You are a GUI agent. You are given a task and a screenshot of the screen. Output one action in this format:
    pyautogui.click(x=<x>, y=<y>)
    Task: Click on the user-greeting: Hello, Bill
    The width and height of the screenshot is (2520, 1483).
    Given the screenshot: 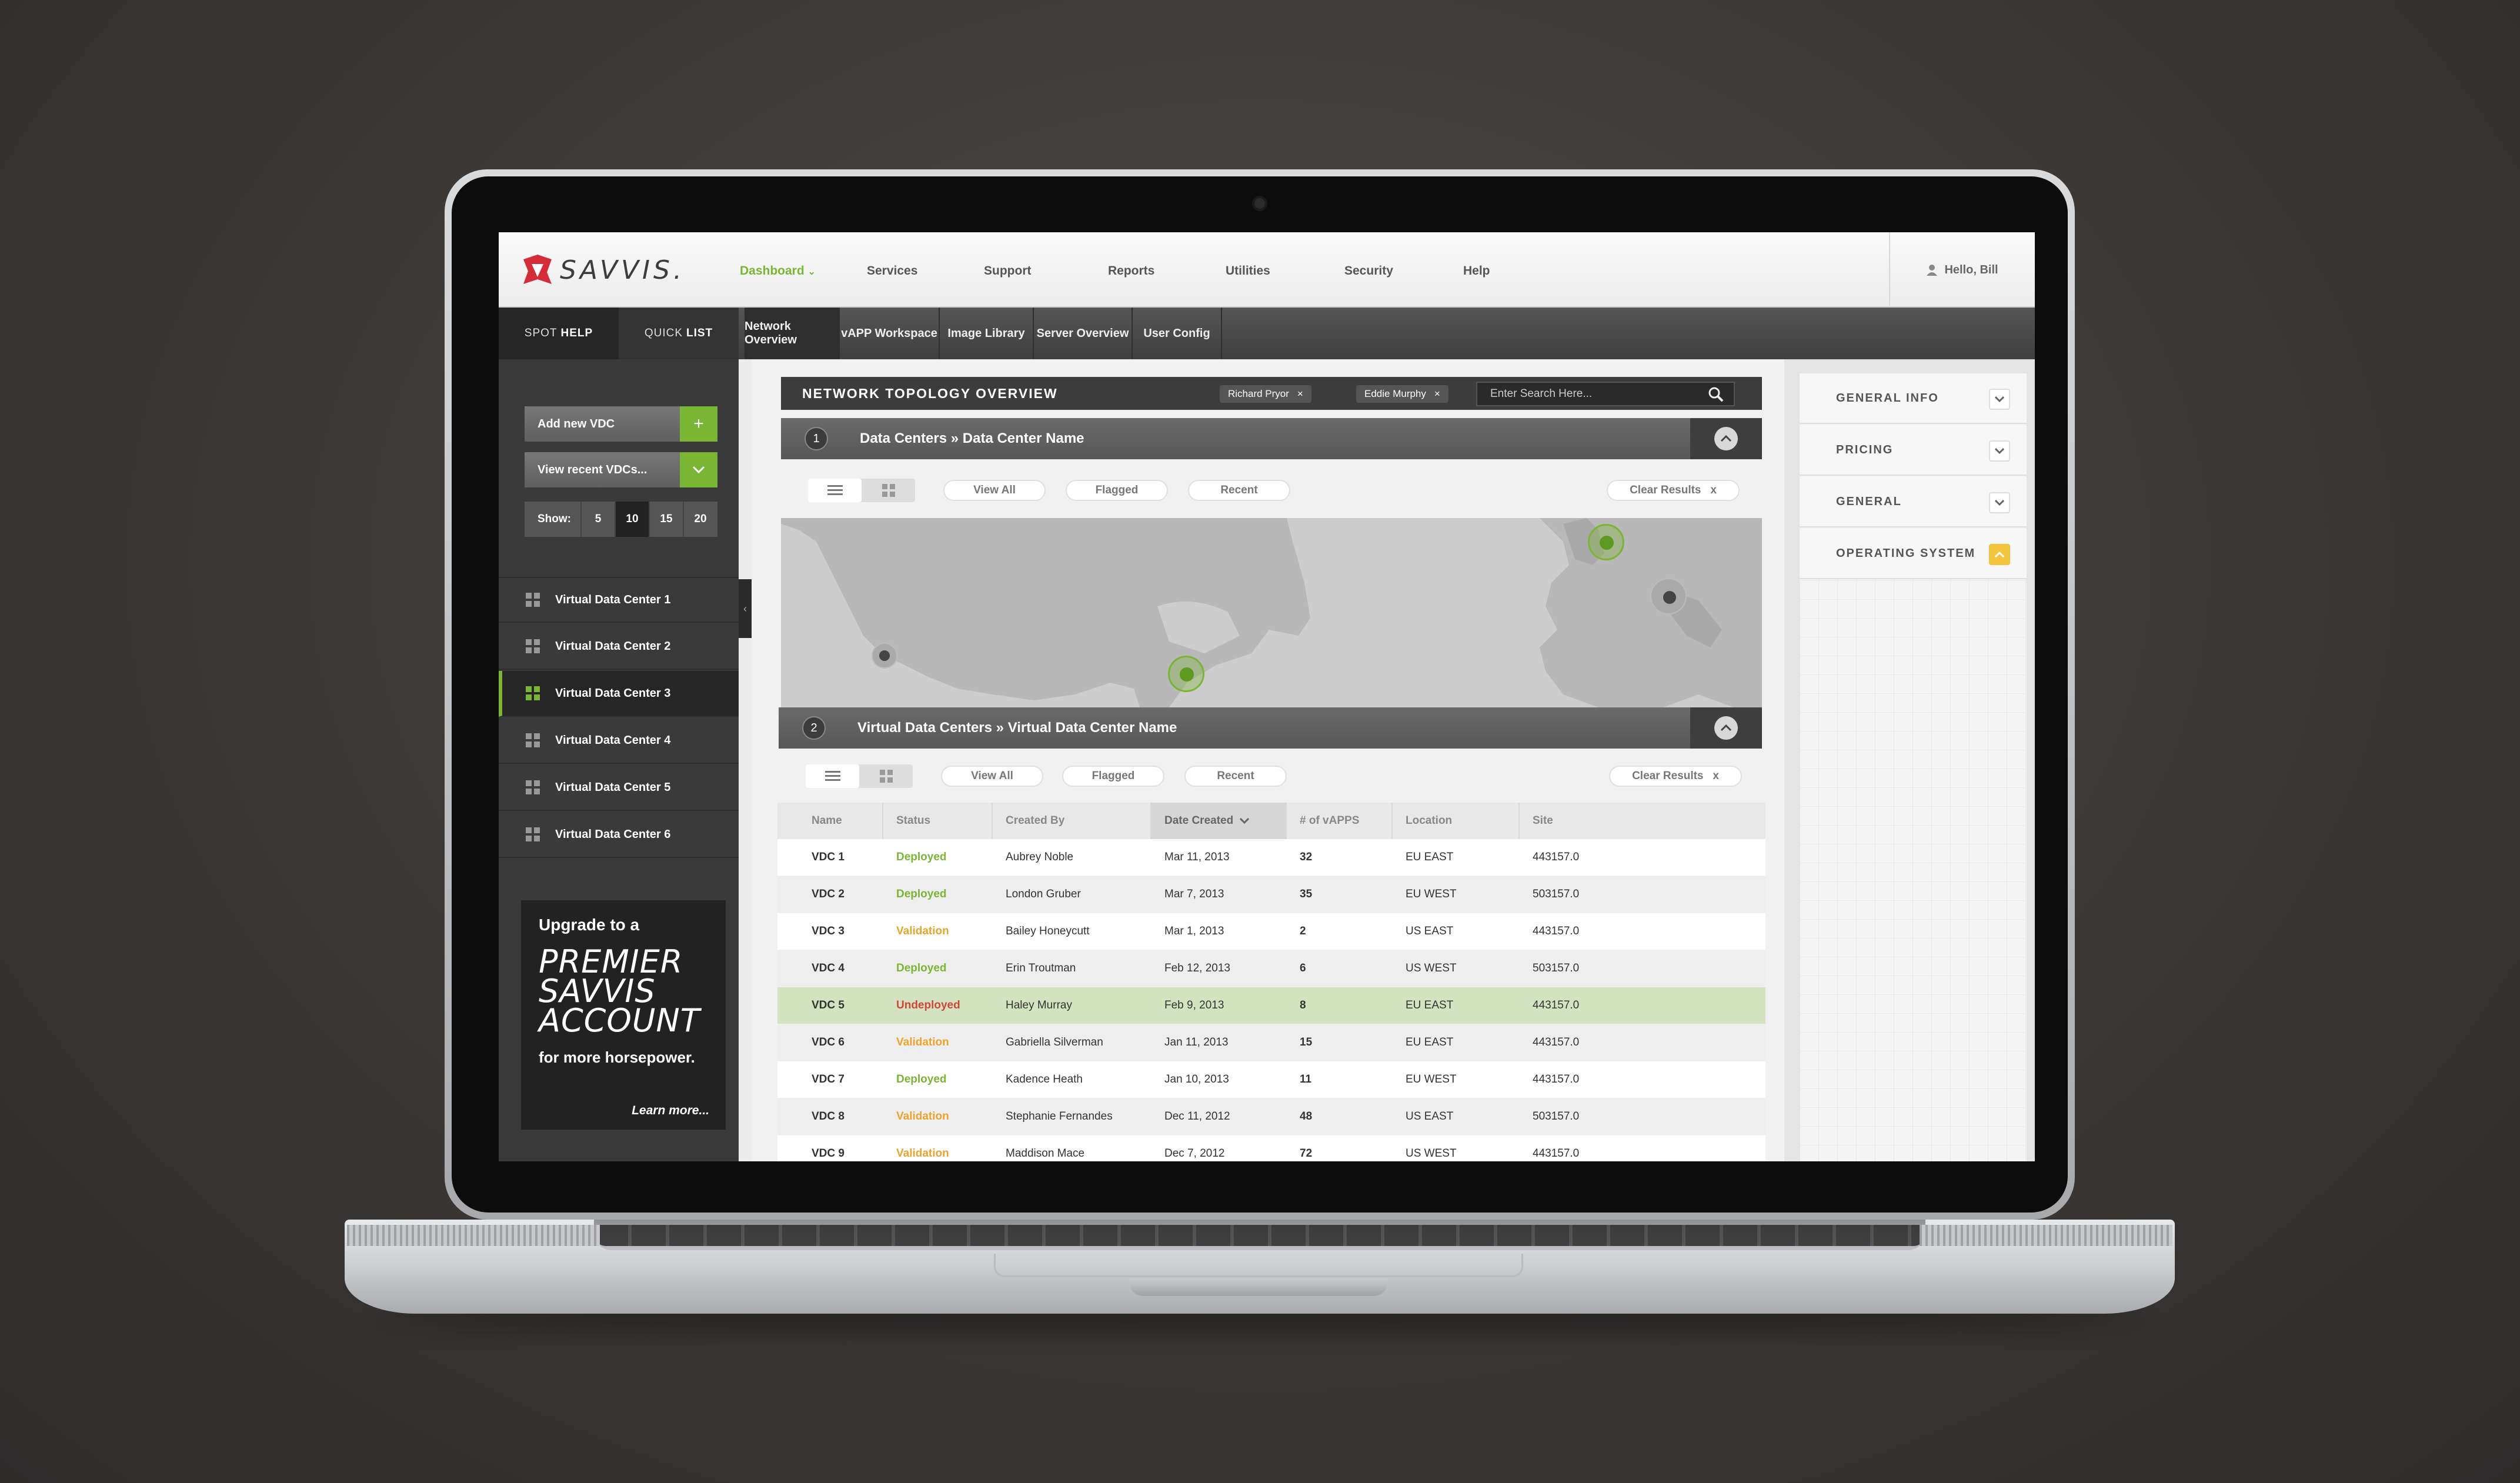 What is the action you would take?
    pyautogui.click(x=1971, y=269)
    